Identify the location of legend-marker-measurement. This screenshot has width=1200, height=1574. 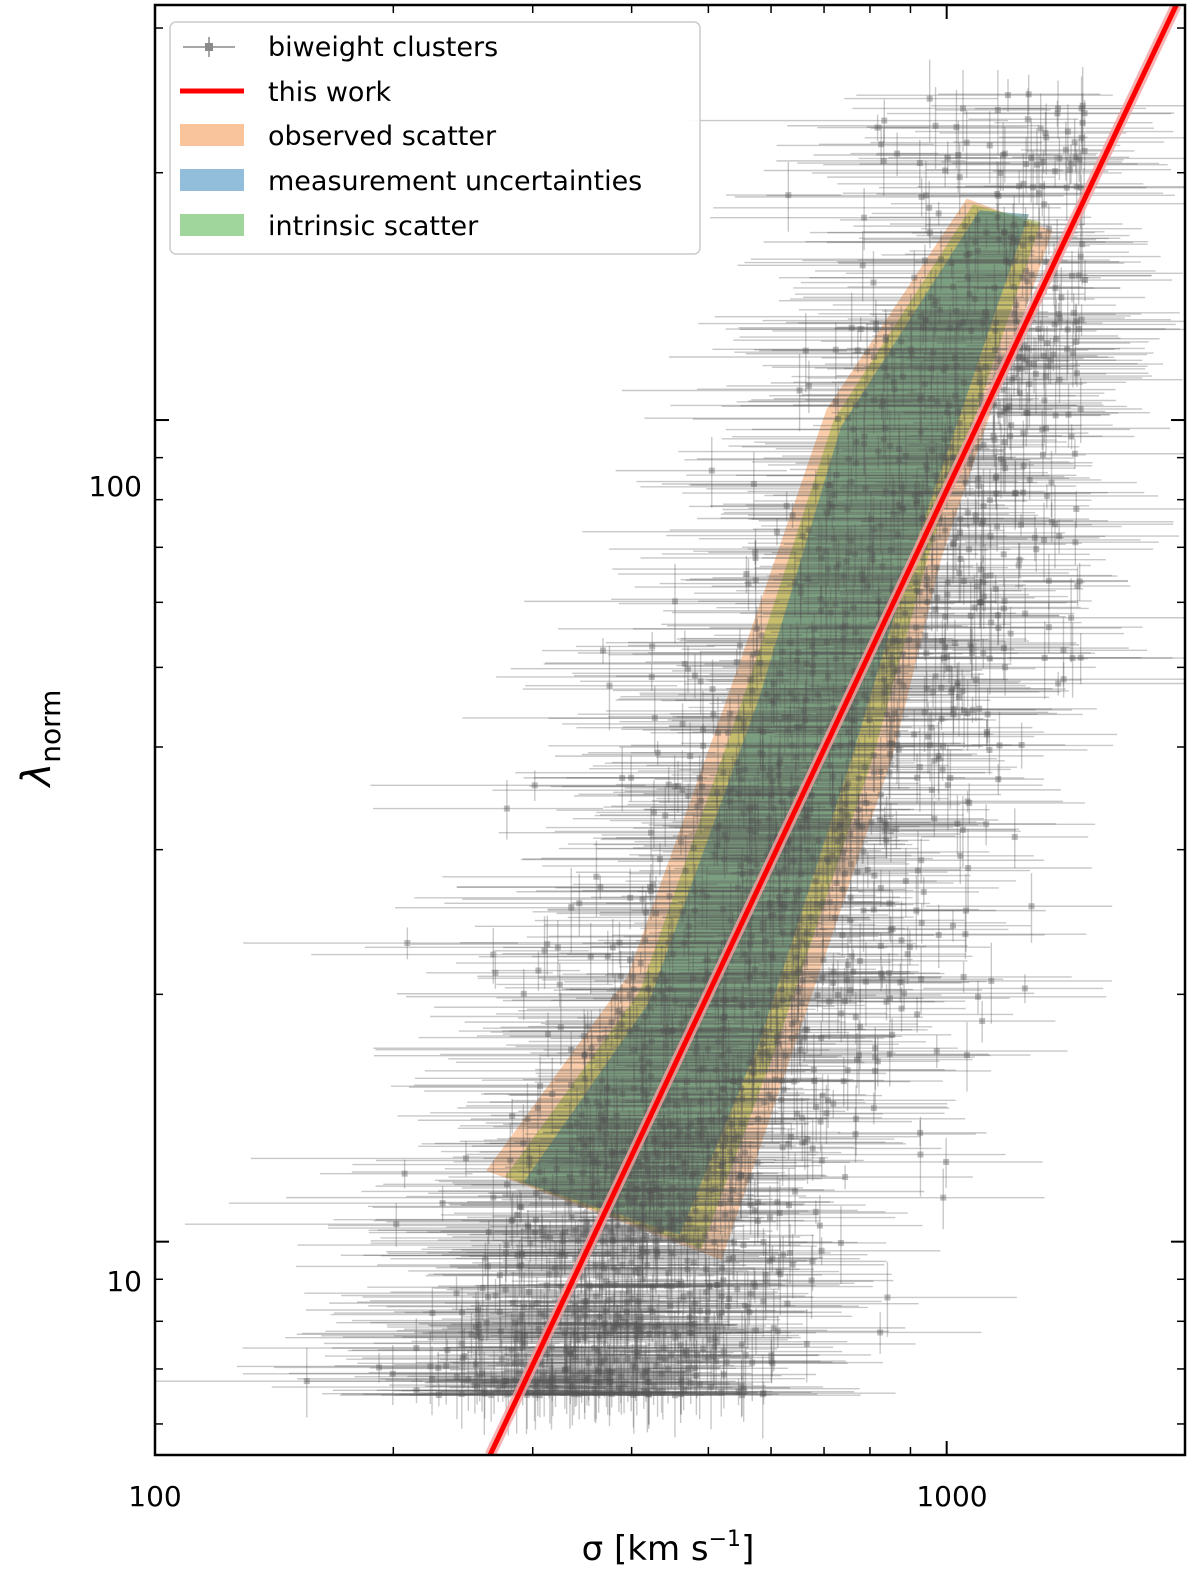
(212, 180).